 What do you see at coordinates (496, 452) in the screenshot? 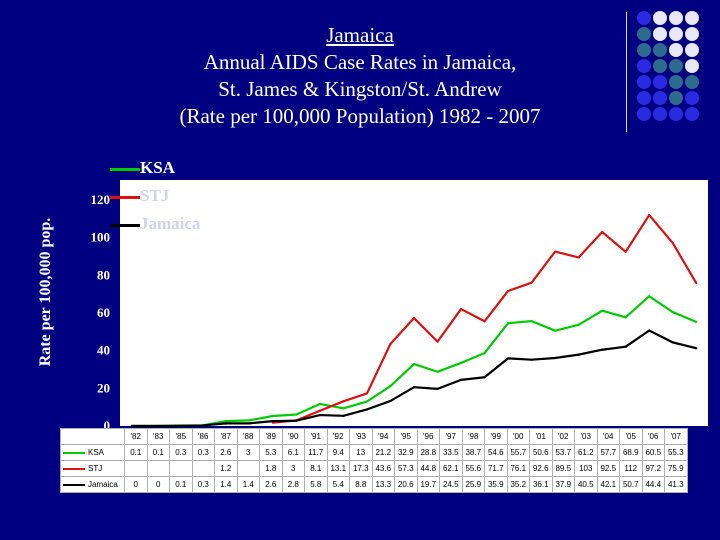
I see `data-label: 54.6` at bounding box center [496, 452].